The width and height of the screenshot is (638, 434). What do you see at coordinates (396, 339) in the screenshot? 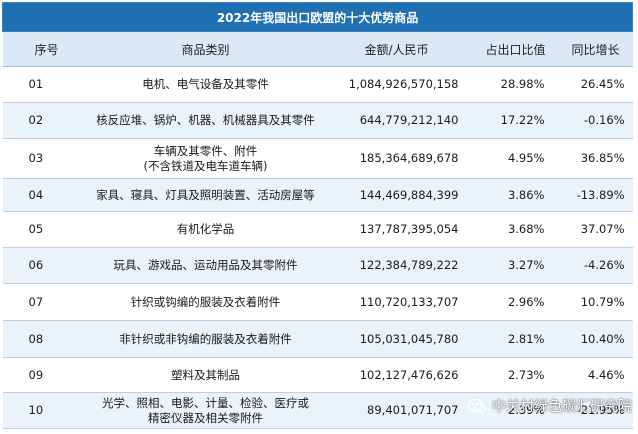
I see `cell-amount: 105,031,045,780` at bounding box center [396, 339].